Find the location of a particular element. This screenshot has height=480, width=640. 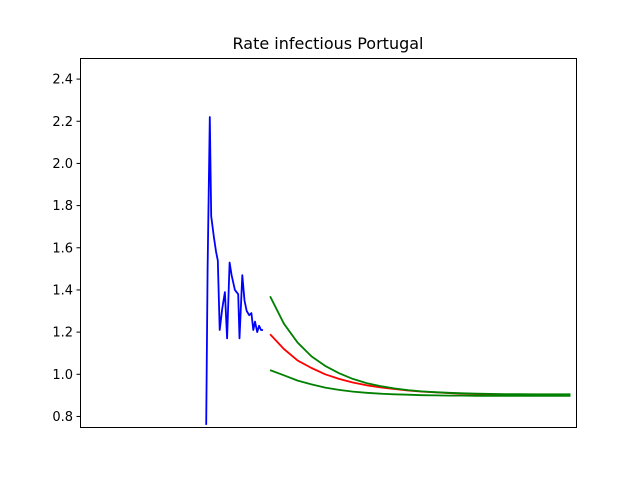

y-tick-label: 1.4 is located at coordinates (62, 290).